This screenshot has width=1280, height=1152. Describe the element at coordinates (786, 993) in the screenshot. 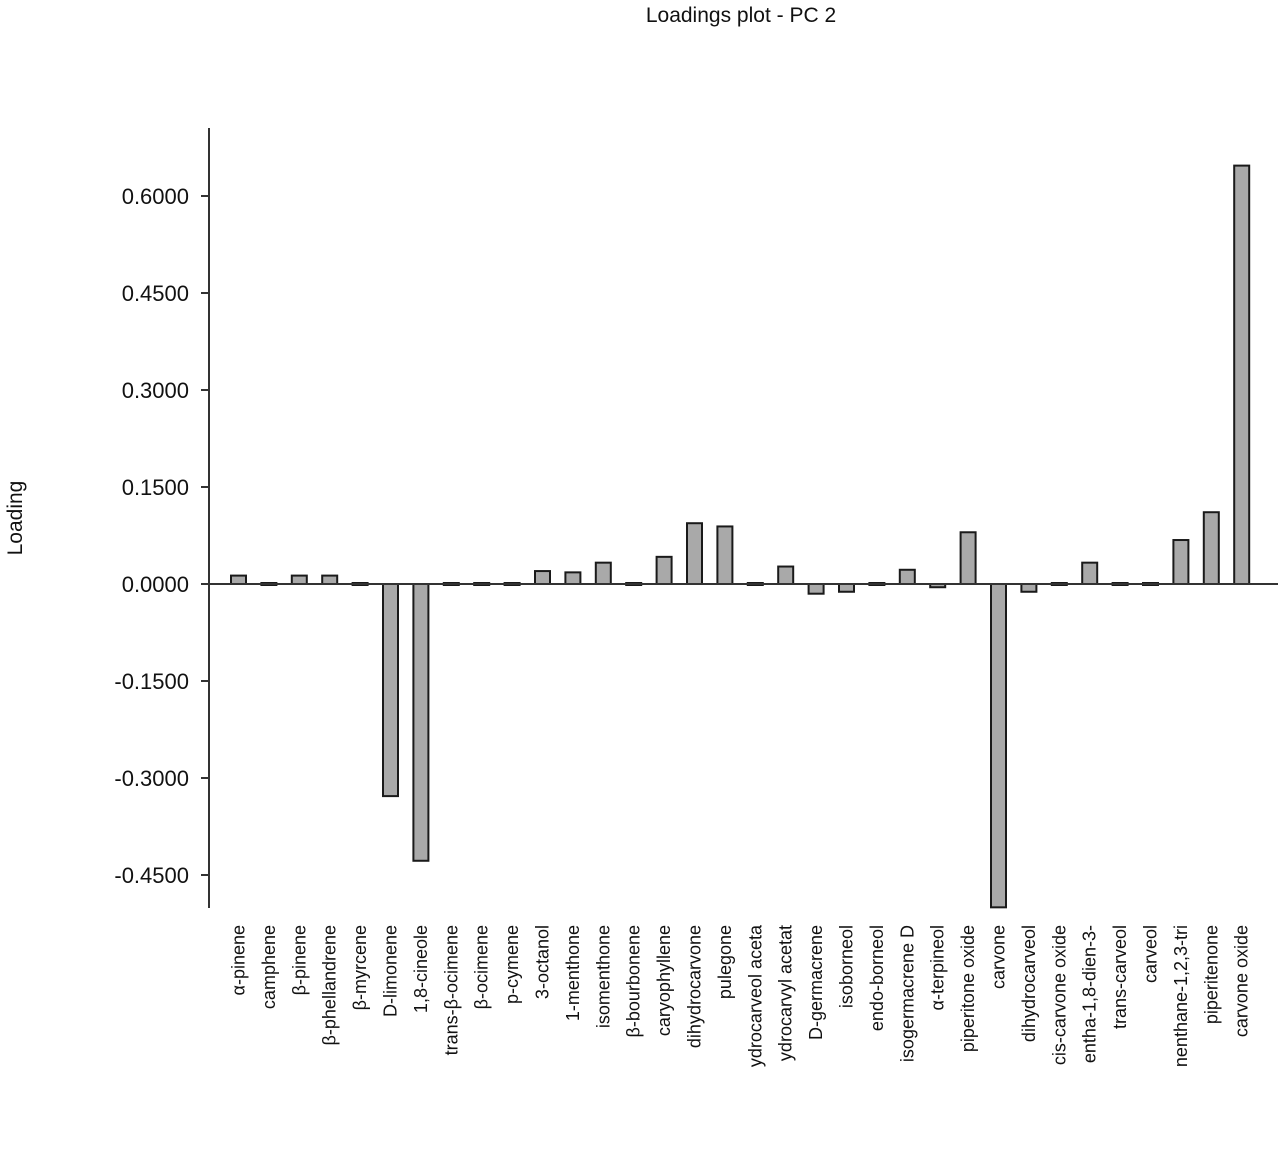

I see `x-tick-label: ydrocarvyl acetat` at that location.